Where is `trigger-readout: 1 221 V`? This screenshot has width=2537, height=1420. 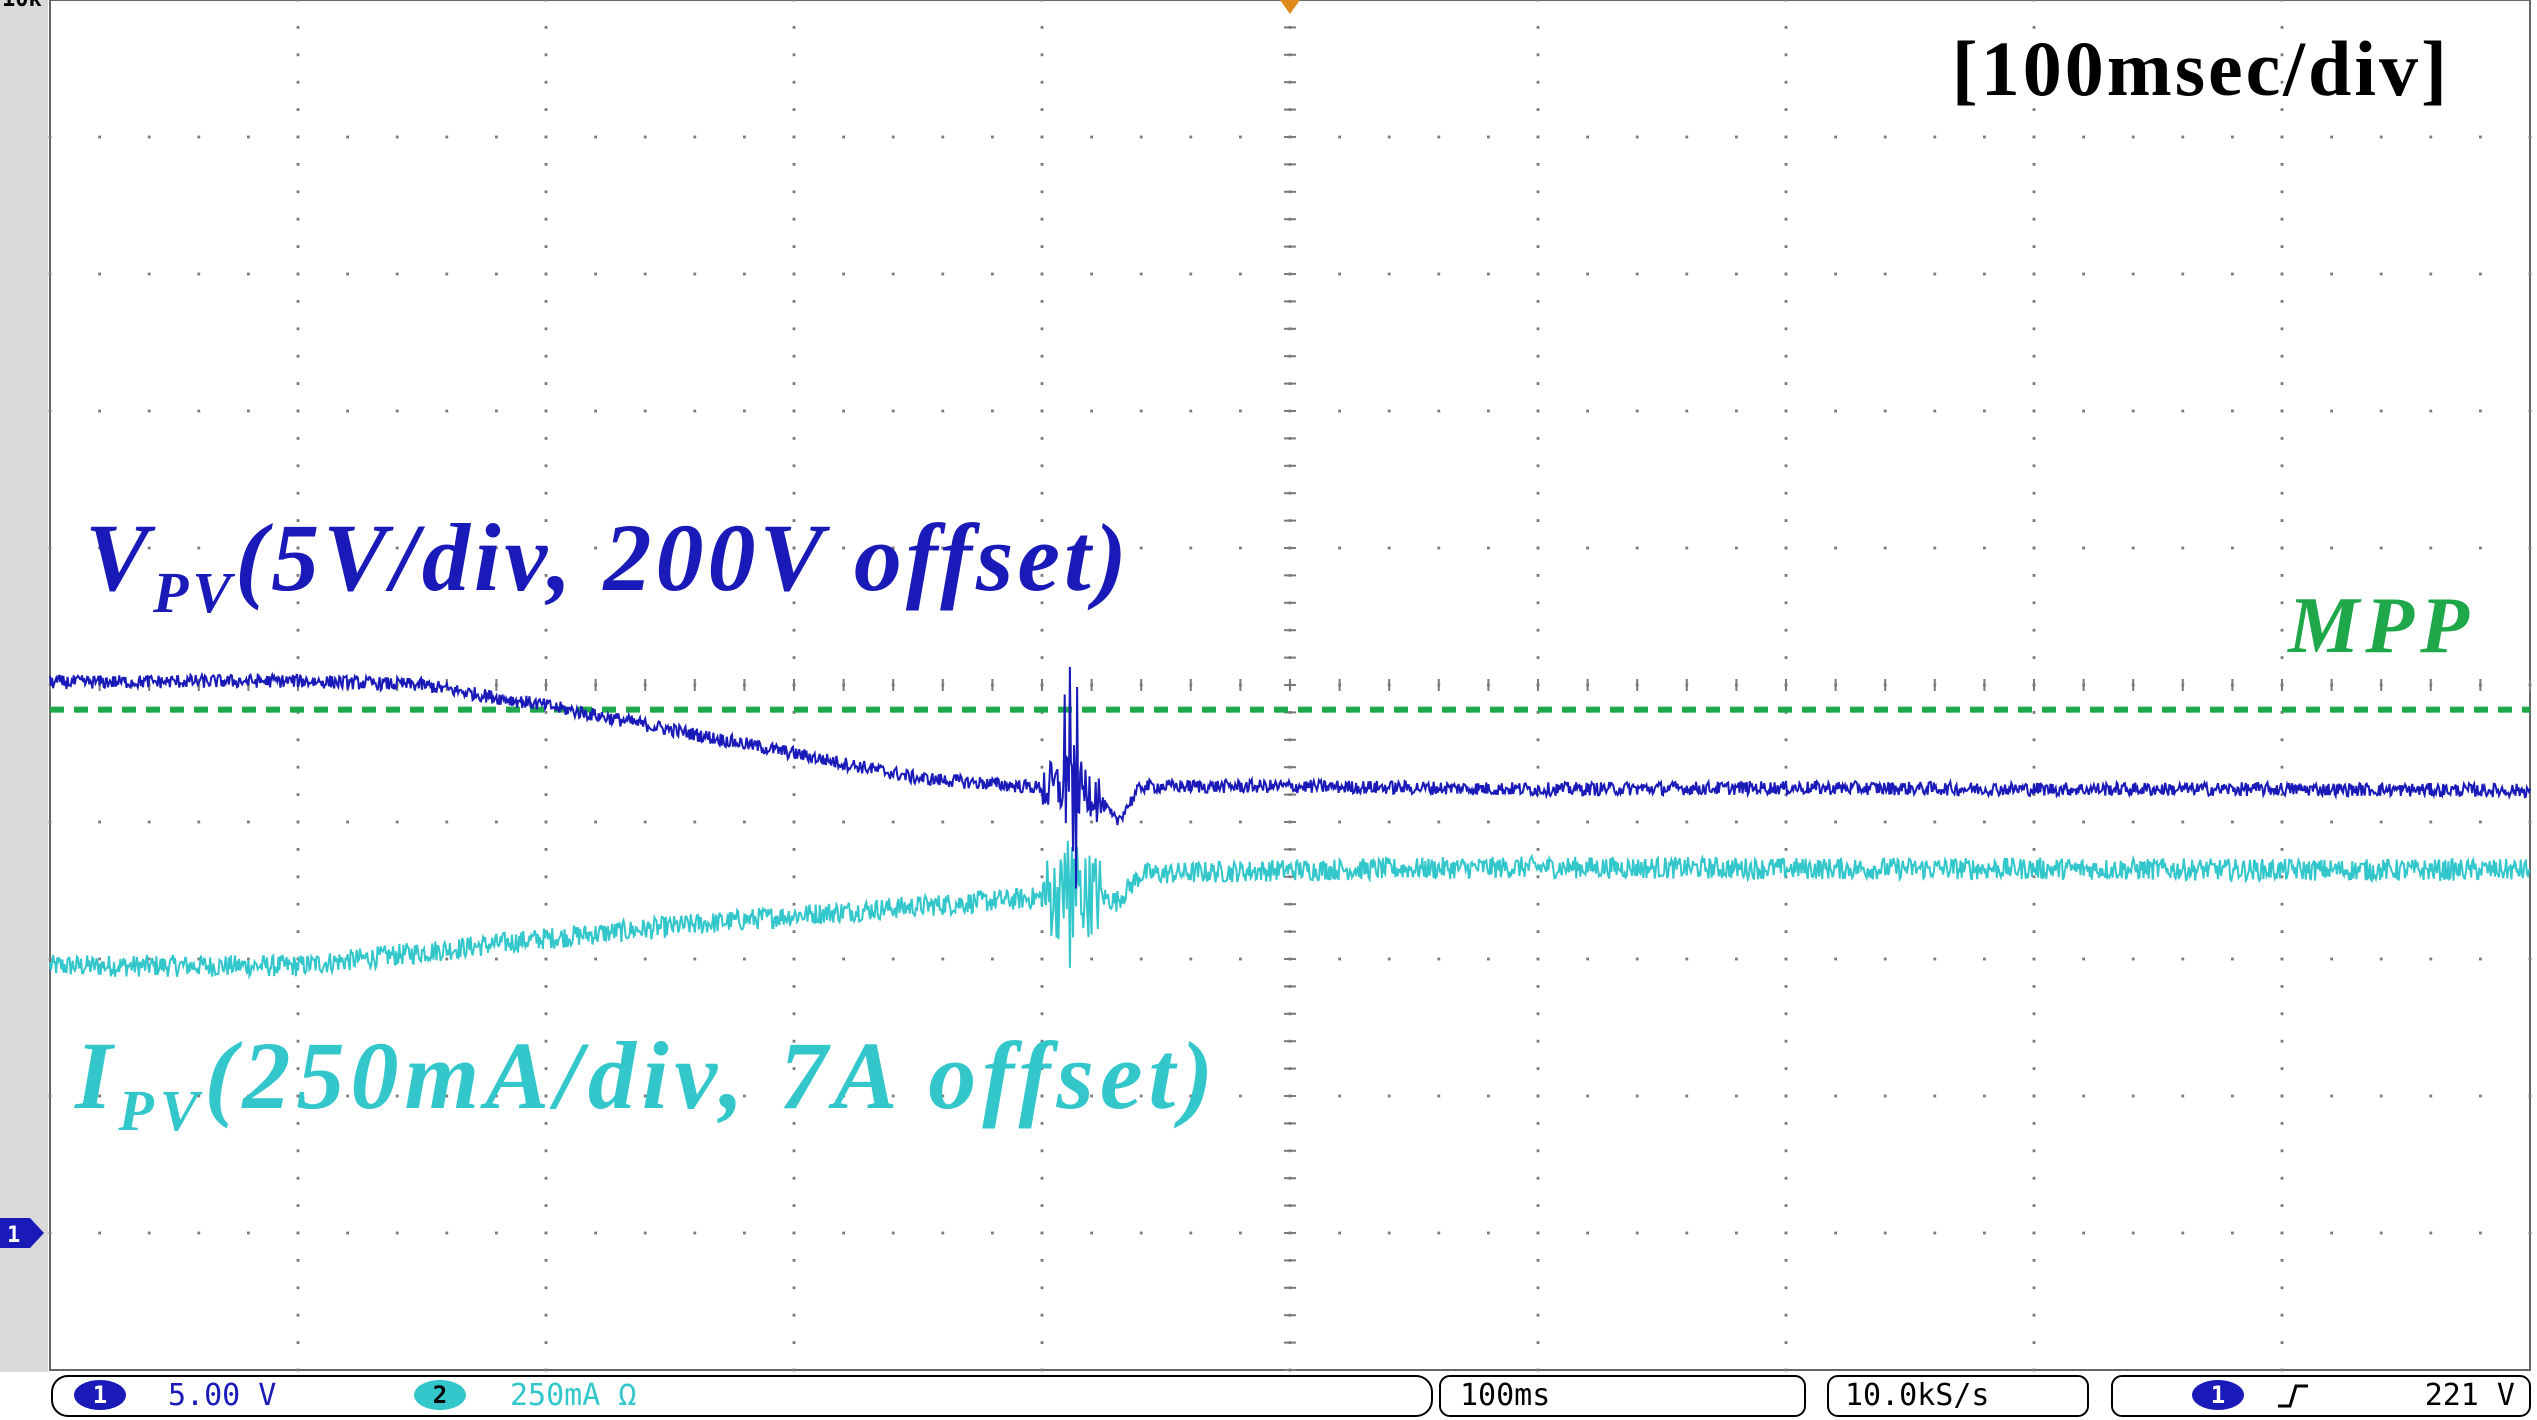
trigger-readout: 1 221 V is located at coordinates (2321, 1396).